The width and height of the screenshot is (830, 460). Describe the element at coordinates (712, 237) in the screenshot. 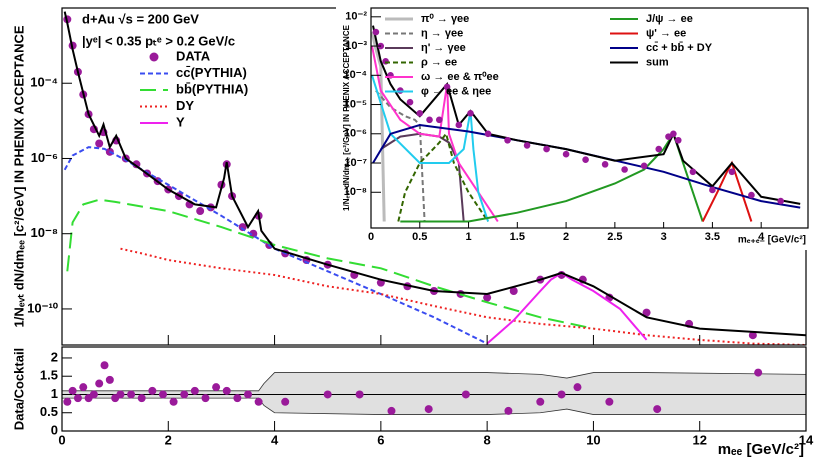

I see `x-tick-label: 3.5` at that location.